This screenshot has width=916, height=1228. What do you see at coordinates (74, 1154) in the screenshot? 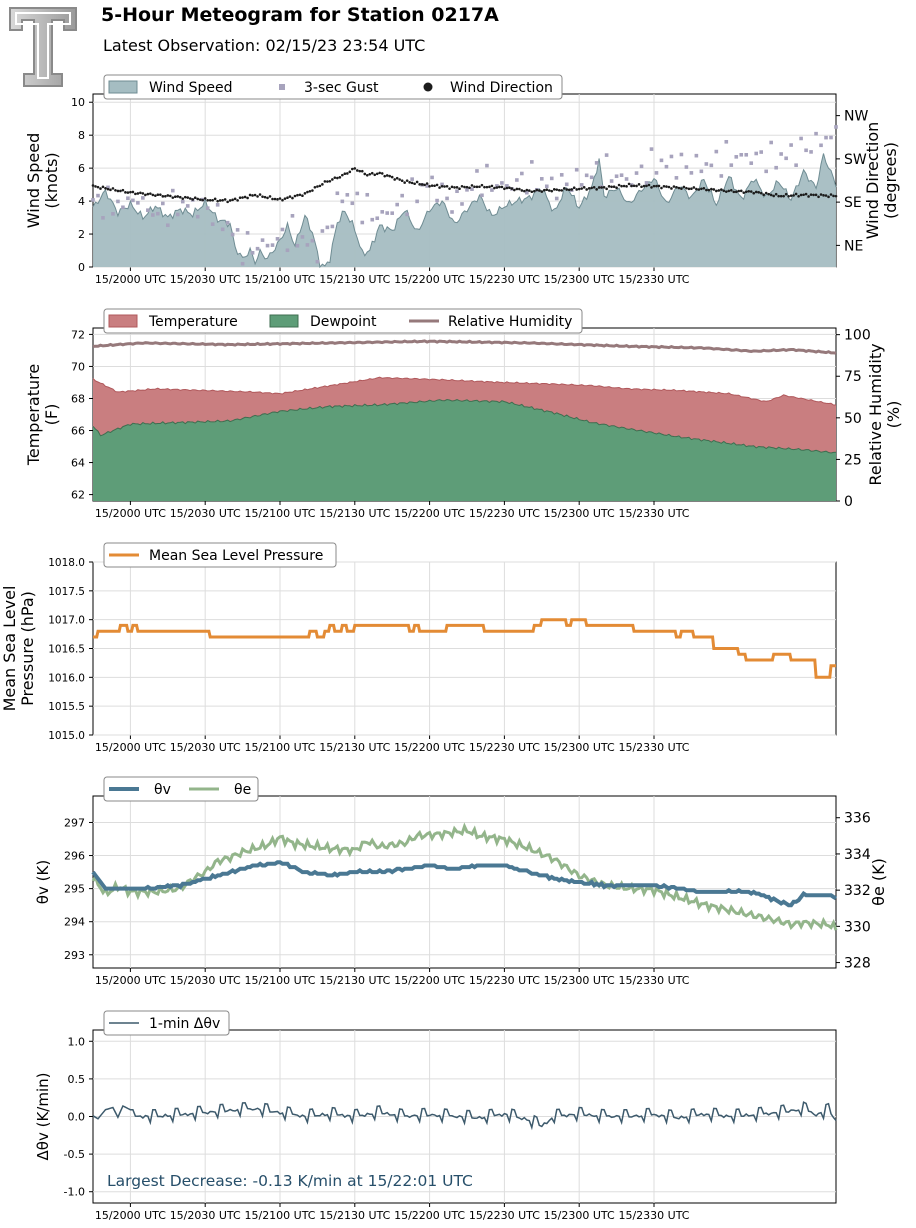
I see `dtheta-panel-ytick-label: -0.5` at bounding box center [74, 1154].